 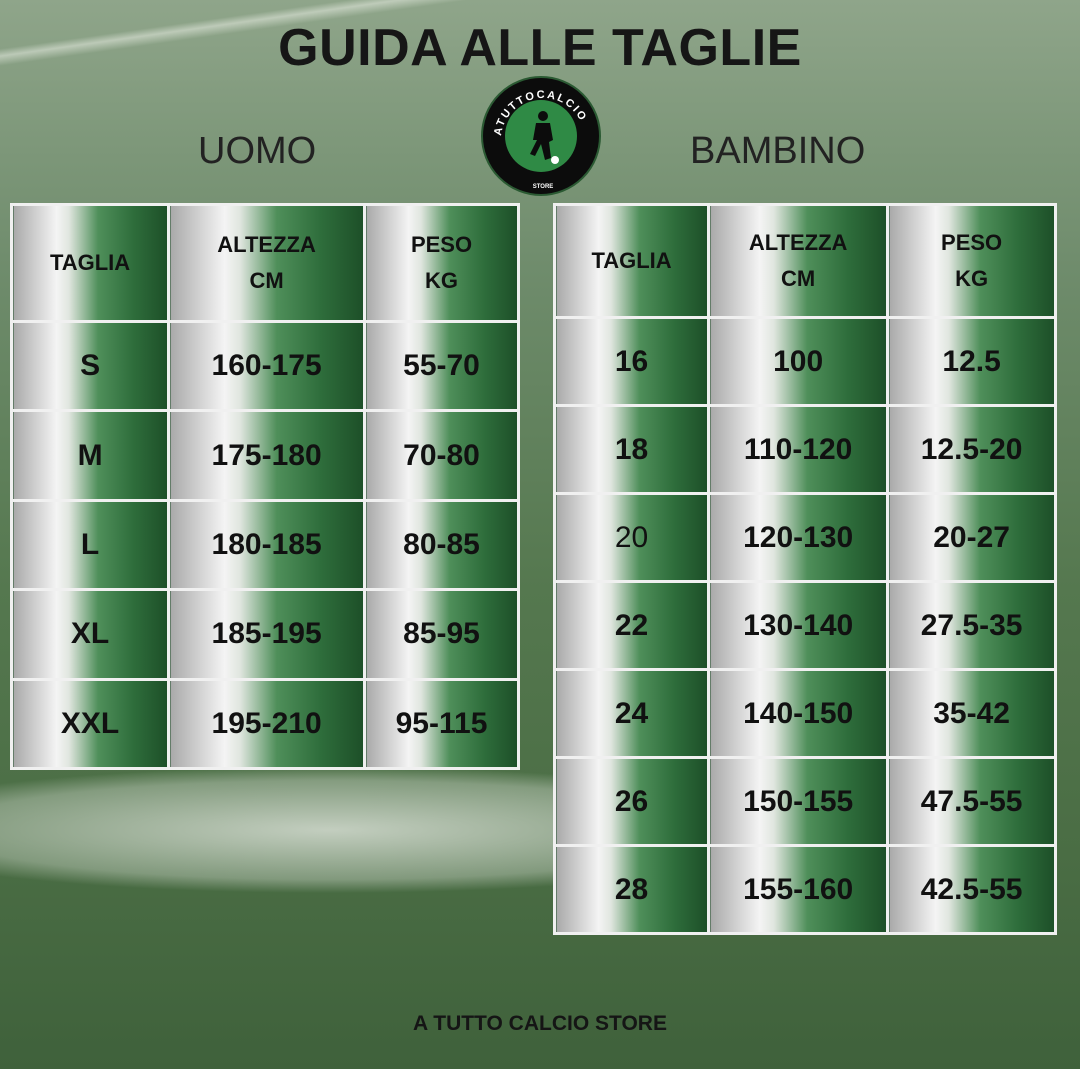 What do you see at coordinates (257, 151) in the screenshot?
I see `uomo-heading: UOMO` at bounding box center [257, 151].